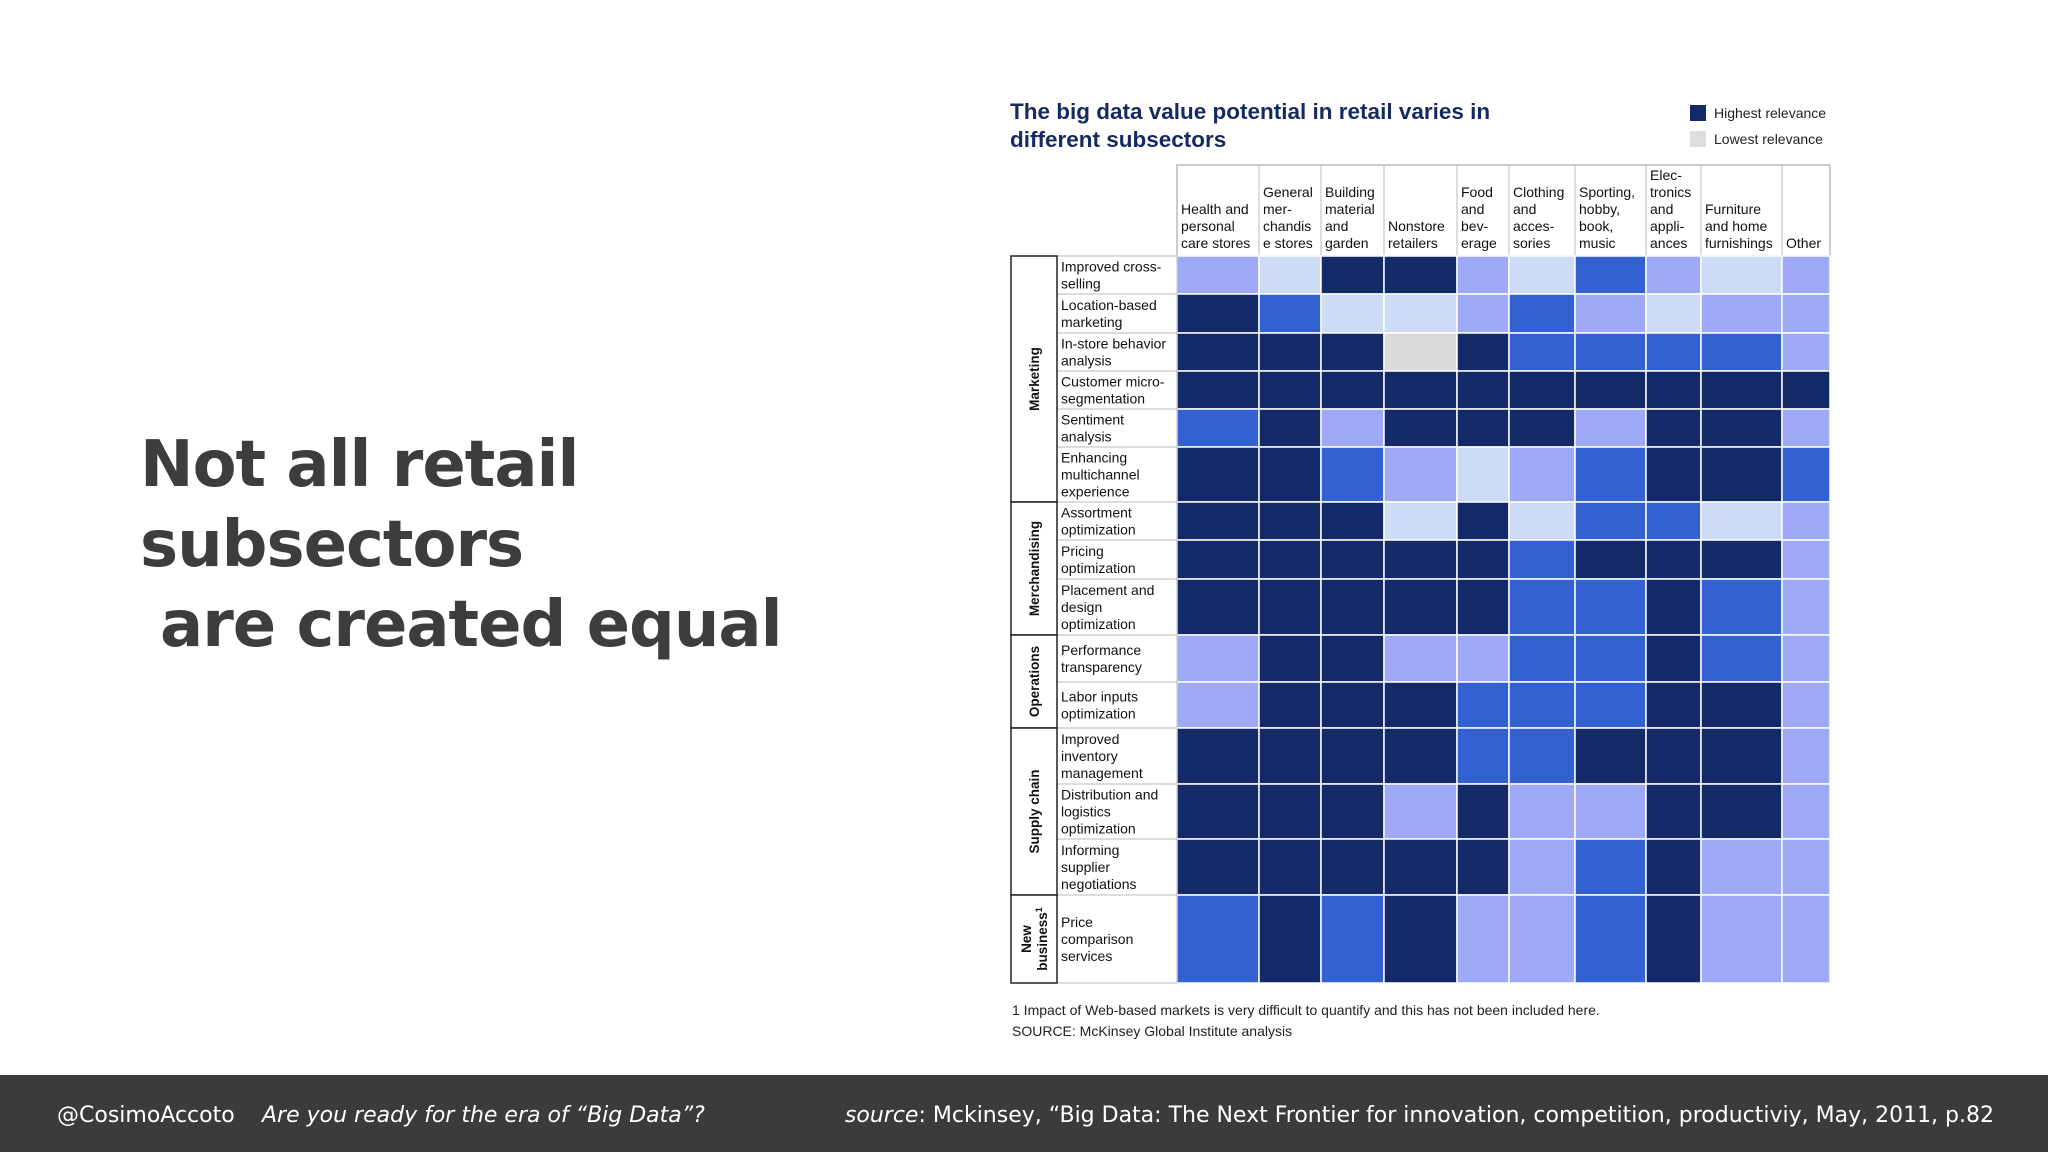 This screenshot has width=2048, height=1152. Describe the element at coordinates (1109, 795) in the screenshot. I see `row-label: Distribution and` at that location.